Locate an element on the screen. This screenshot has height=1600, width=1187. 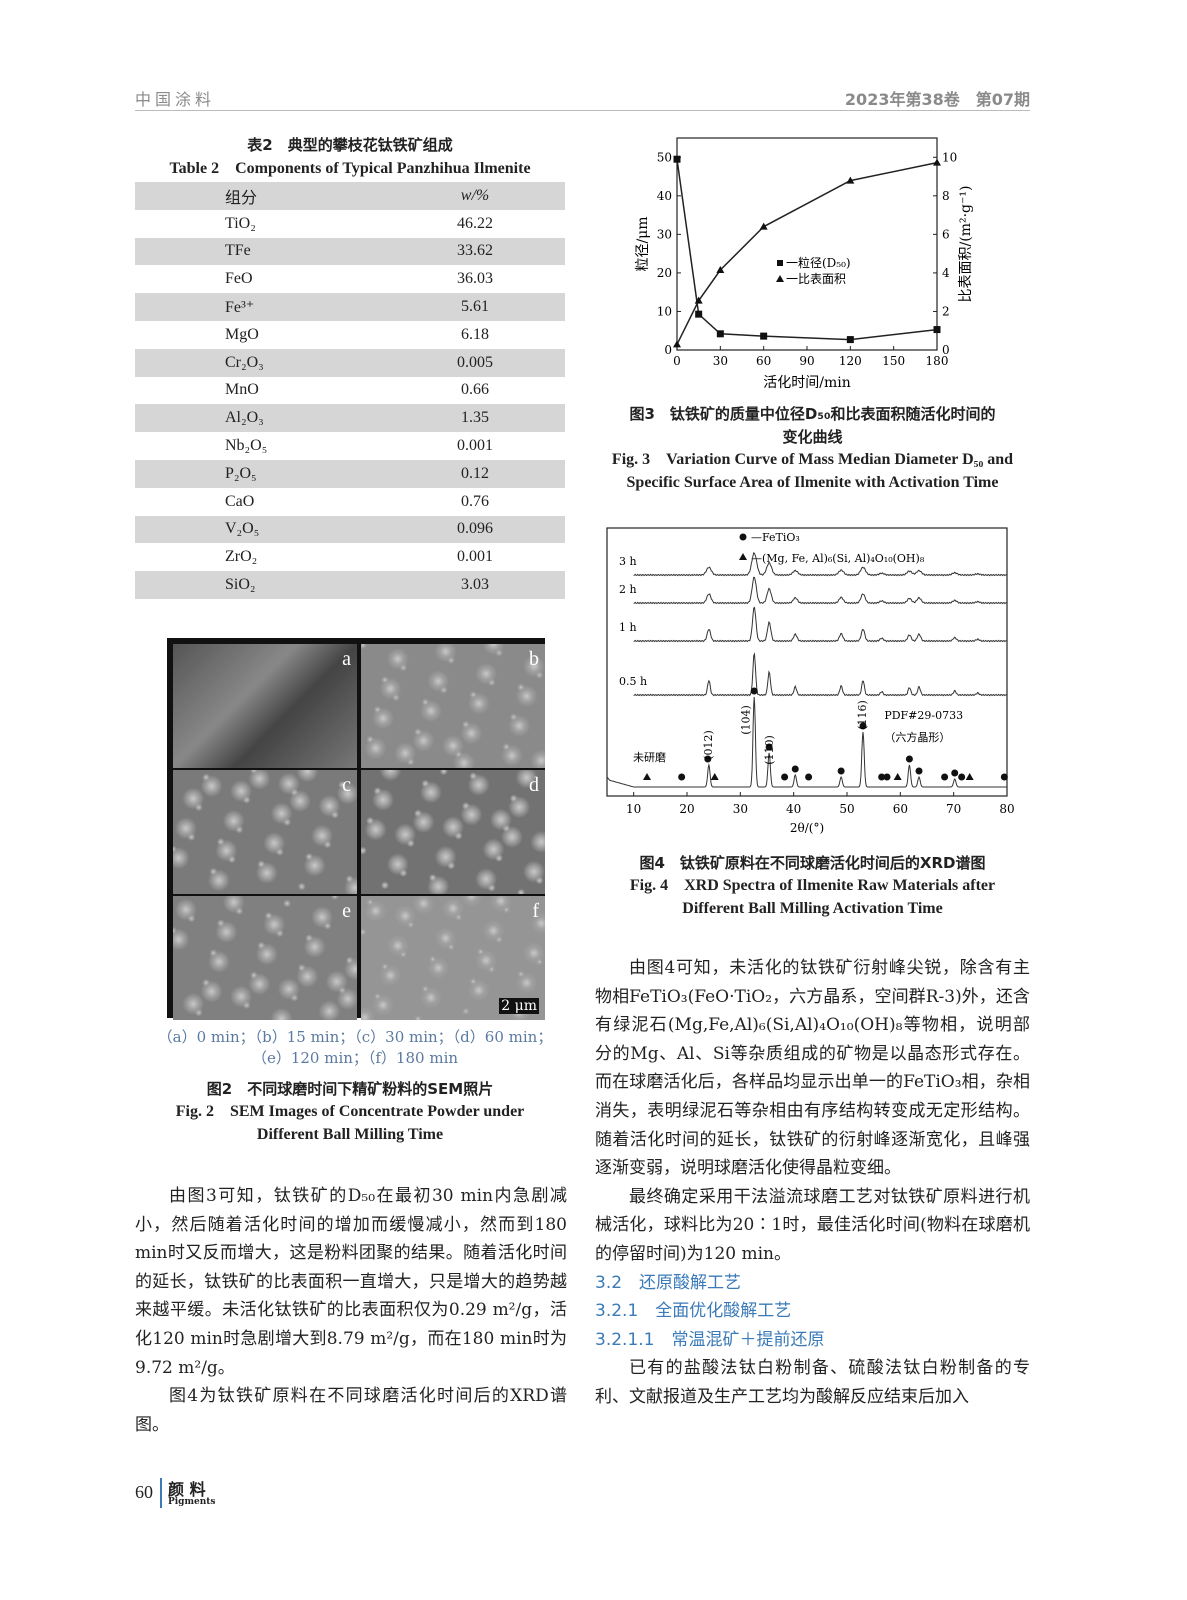
sem-panel-e: e is located at coordinates (265, 958).